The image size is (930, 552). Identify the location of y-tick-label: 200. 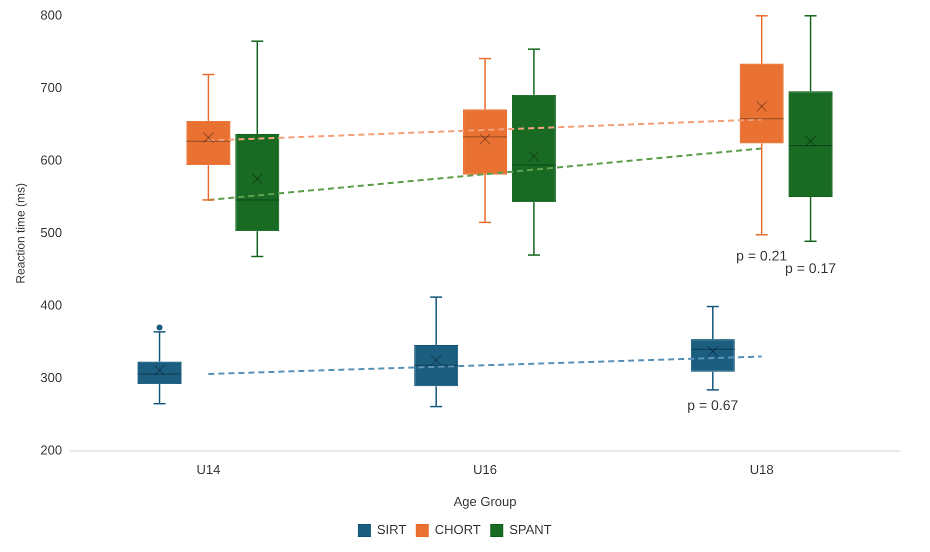
(51, 450).